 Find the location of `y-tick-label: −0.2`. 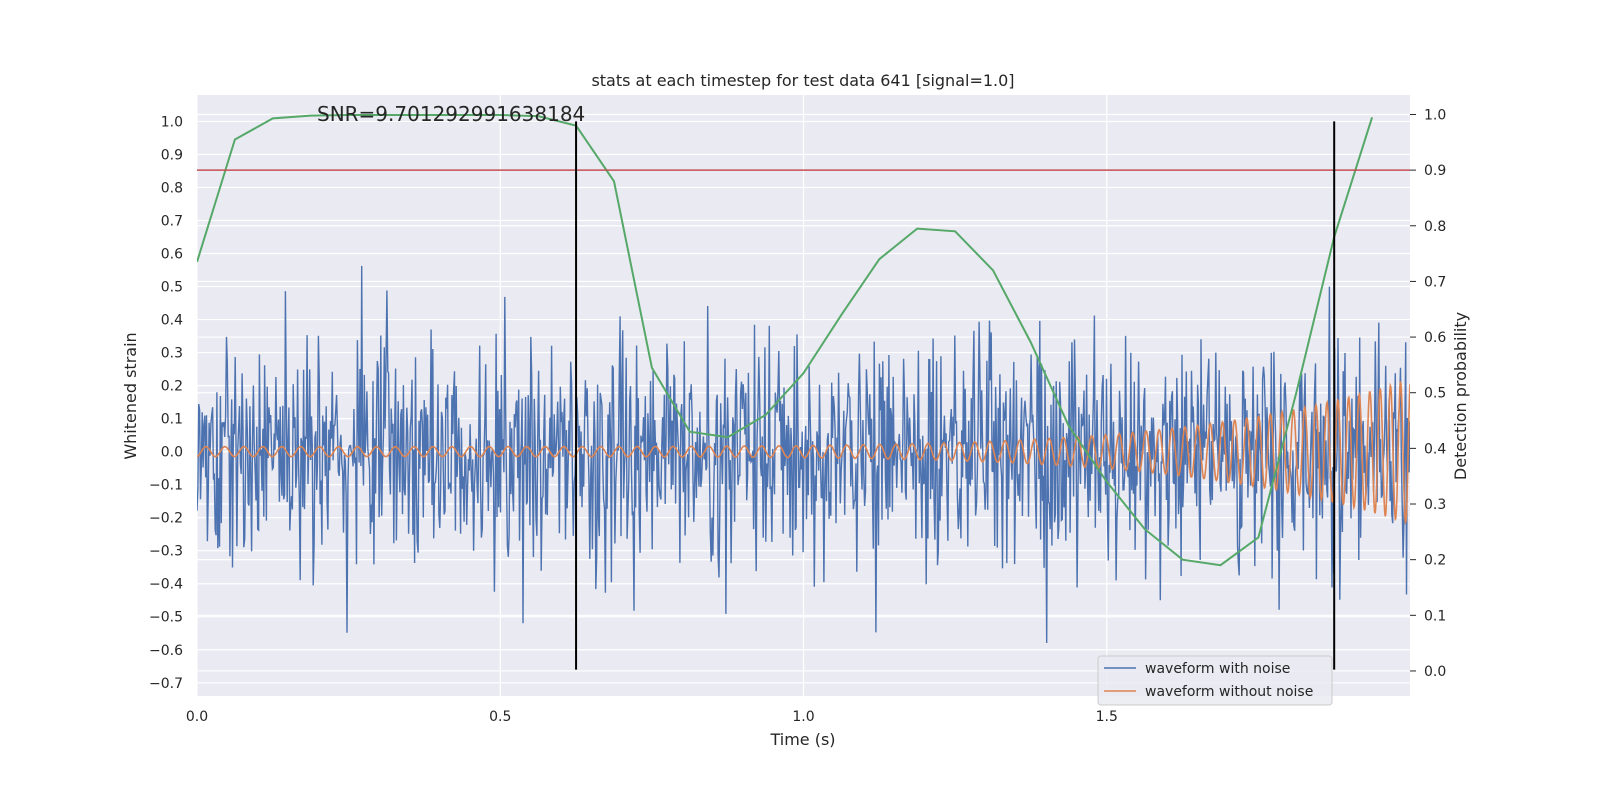

y-tick-label: −0.2 is located at coordinates (166, 519).